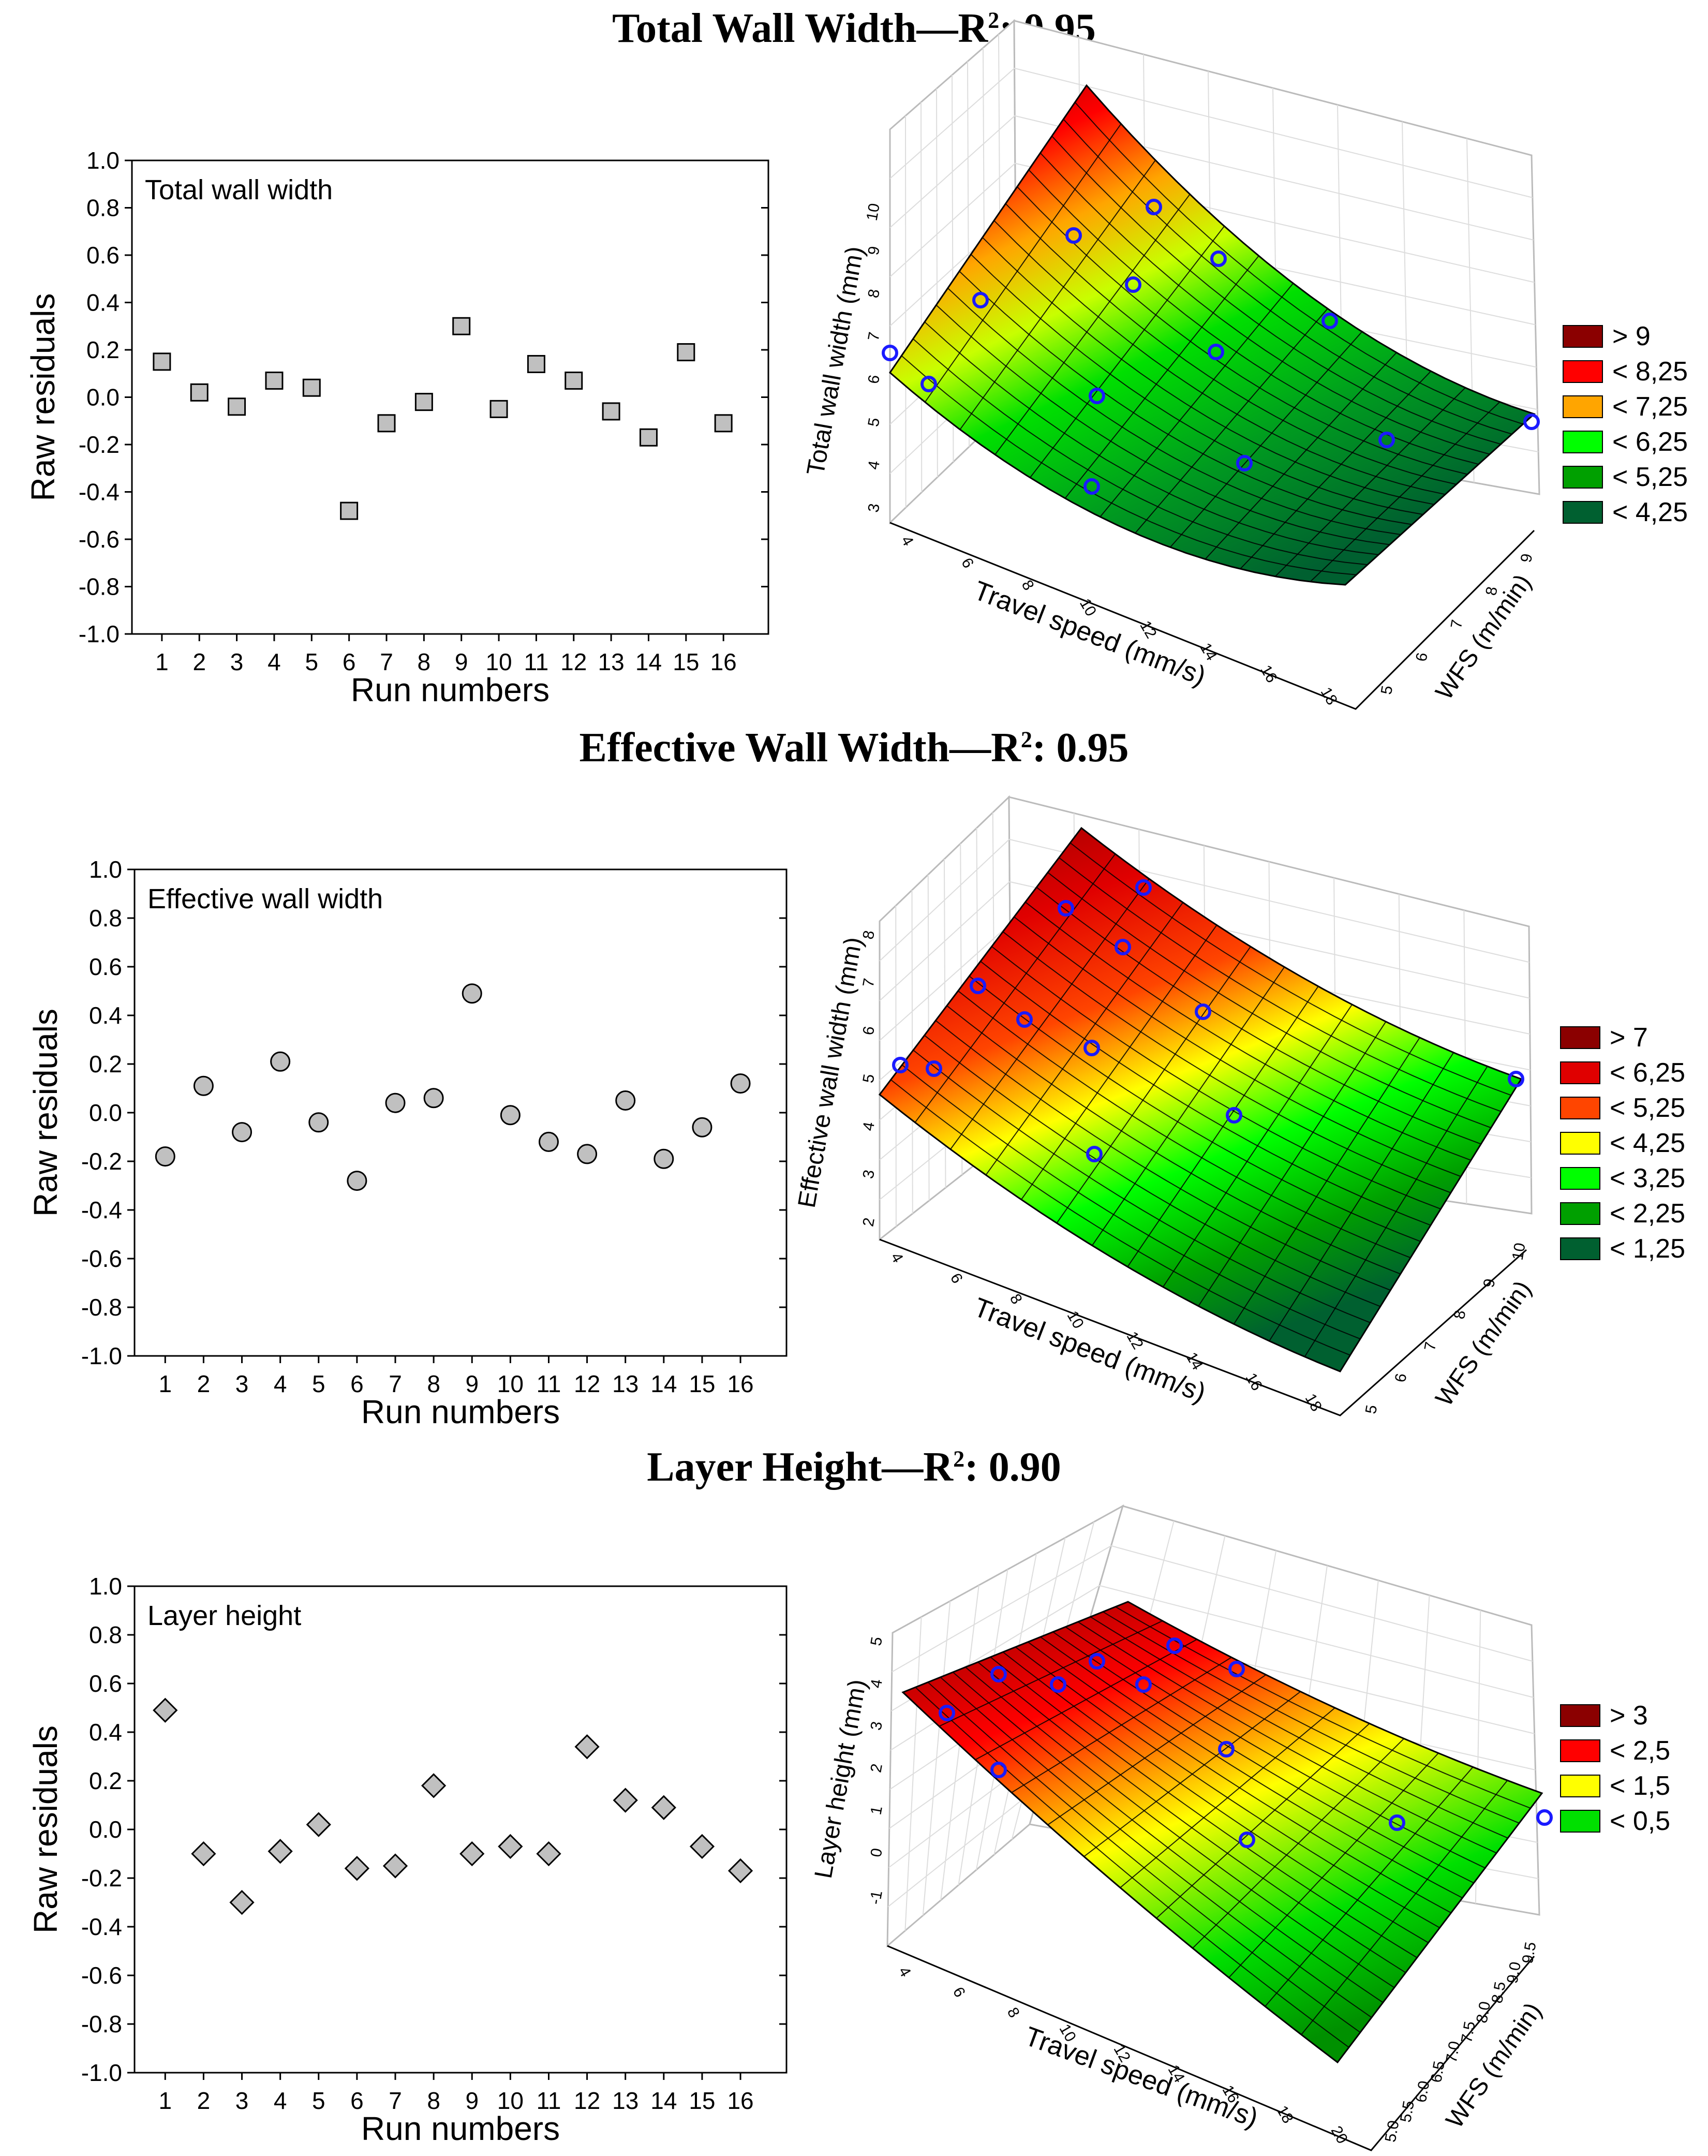 The image size is (1708, 2156). I want to click on legend-label: < 4,25, so click(1648, 1143).